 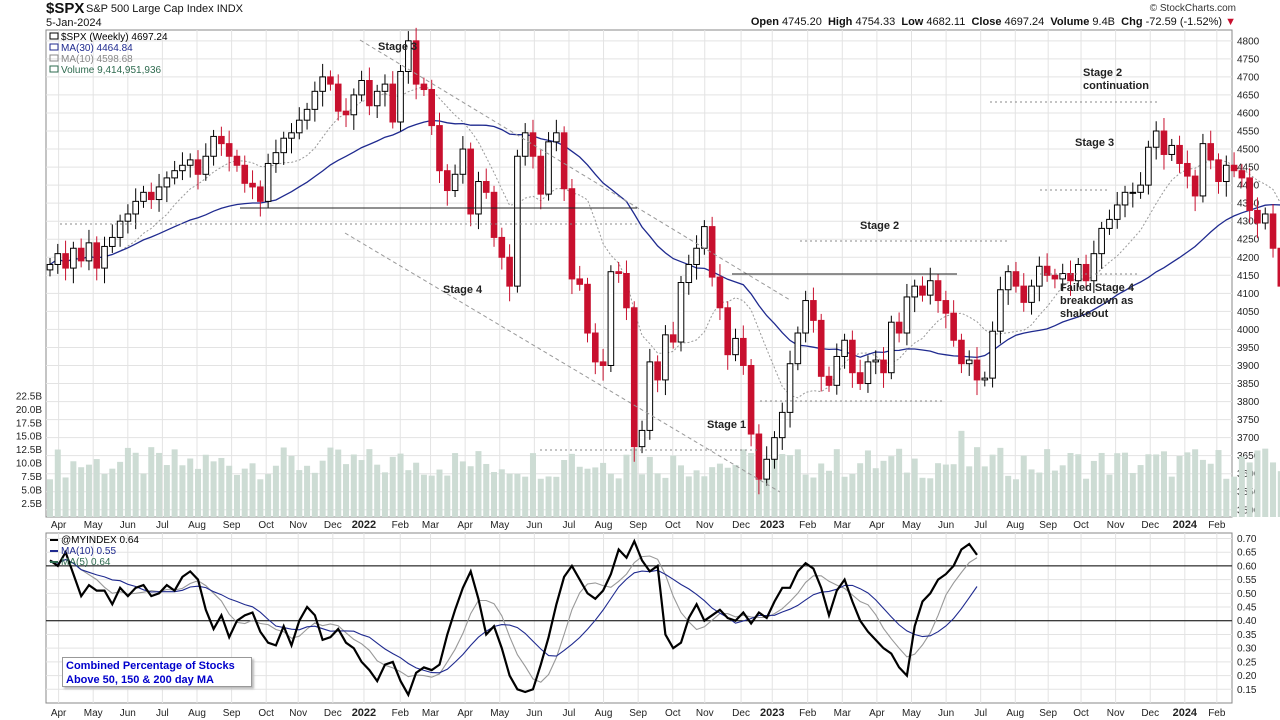 What do you see at coordinates (1248, 150) in the screenshot?
I see `y-tick-label: 4500` at bounding box center [1248, 150].